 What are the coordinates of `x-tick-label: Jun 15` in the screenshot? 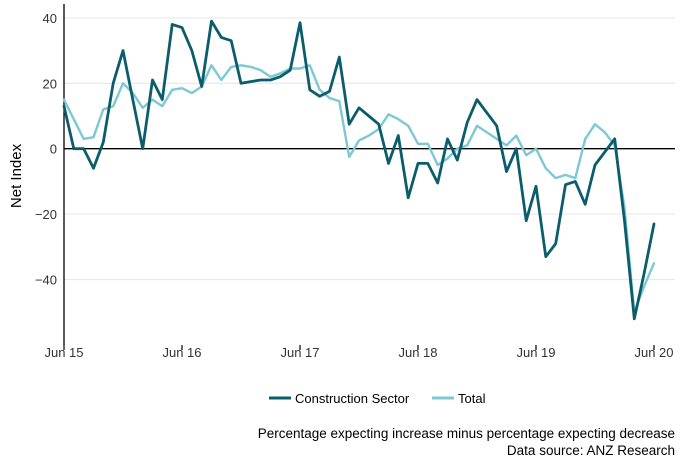 It's located at (63, 352).